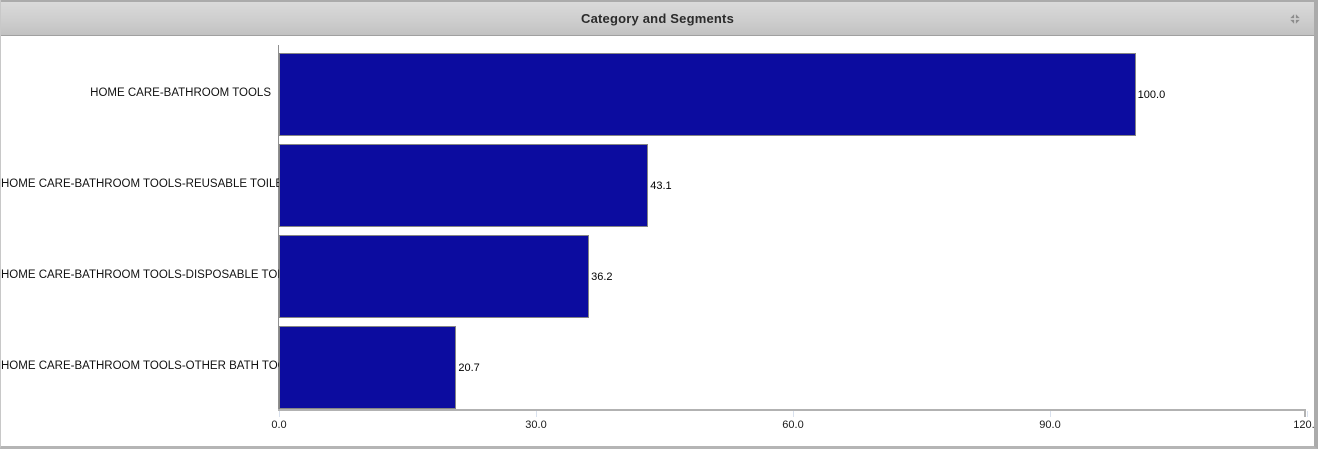 Image resolution: width=1318 pixels, height=449 pixels. Describe the element at coordinates (279, 425) in the screenshot. I see `x-tick-label: 0.0` at that location.